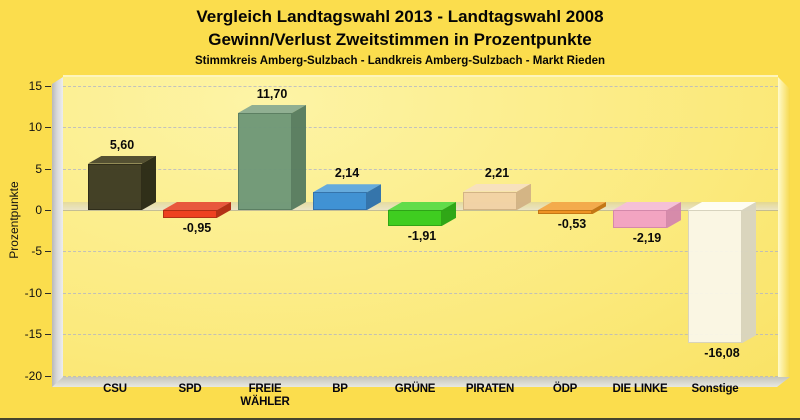 This screenshot has width=800, height=420. Describe the element at coordinates (415, 389) in the screenshot. I see `category-label-GRÜNE: GRÜNE` at that location.